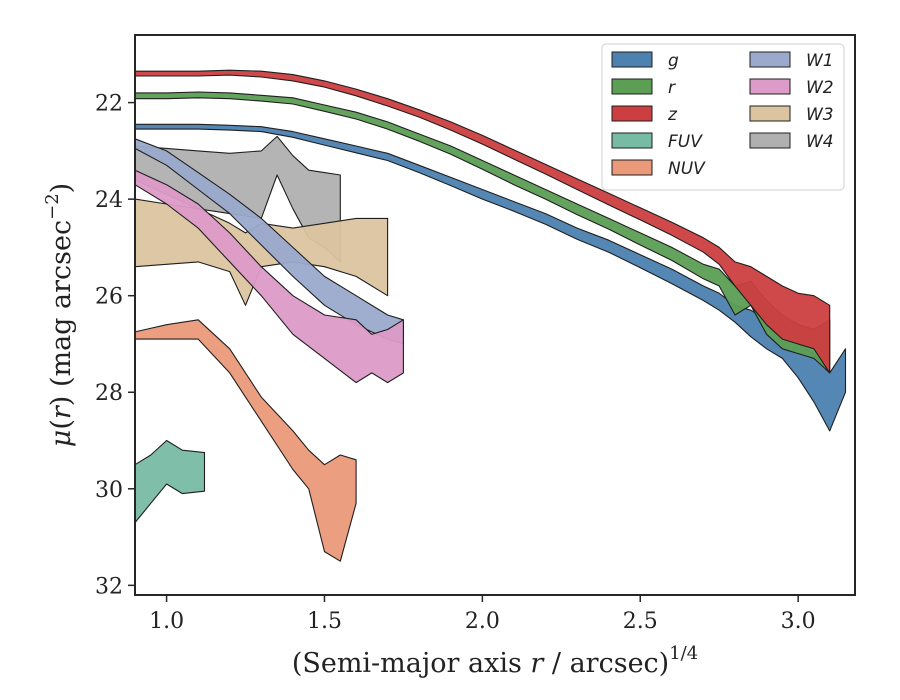  What do you see at coordinates (324, 621) in the screenshot?
I see `x-tick-label: 1.5` at bounding box center [324, 621].